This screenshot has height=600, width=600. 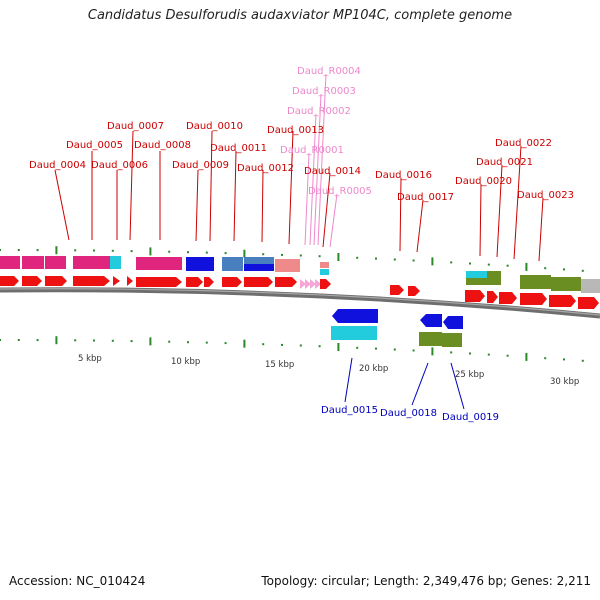 I want to click on scale-label: 10 kbp, so click(x=185, y=362).